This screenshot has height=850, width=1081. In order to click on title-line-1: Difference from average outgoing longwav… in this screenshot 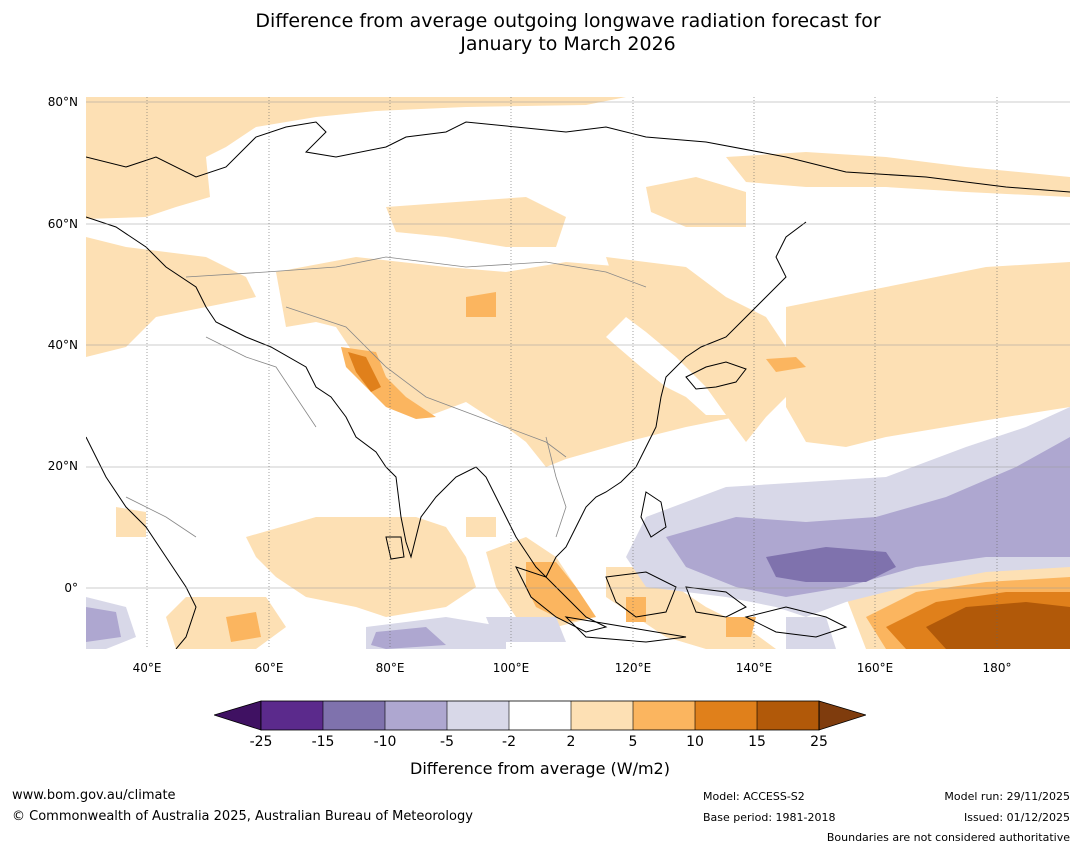, I will do `click(568, 21)`.